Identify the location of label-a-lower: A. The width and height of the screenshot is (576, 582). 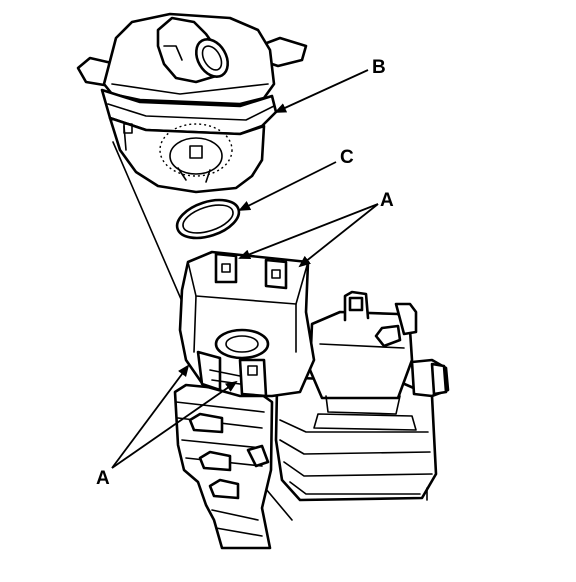
(103, 478).